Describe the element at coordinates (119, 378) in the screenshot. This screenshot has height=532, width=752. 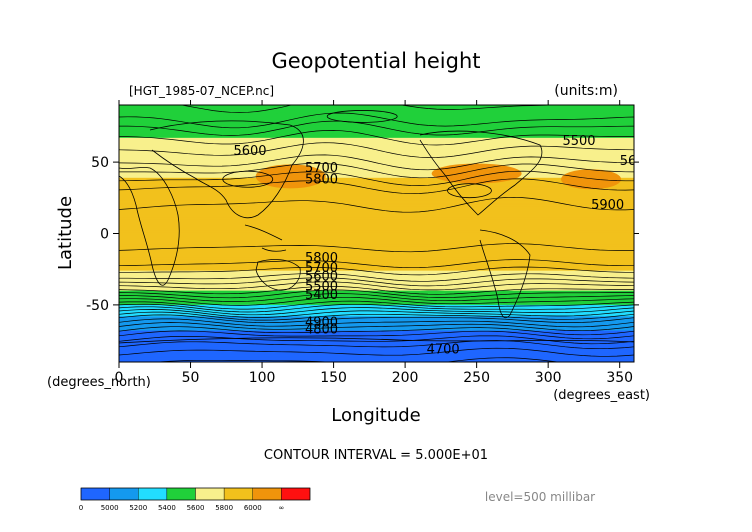
I see `x-tick-label: 0` at that location.